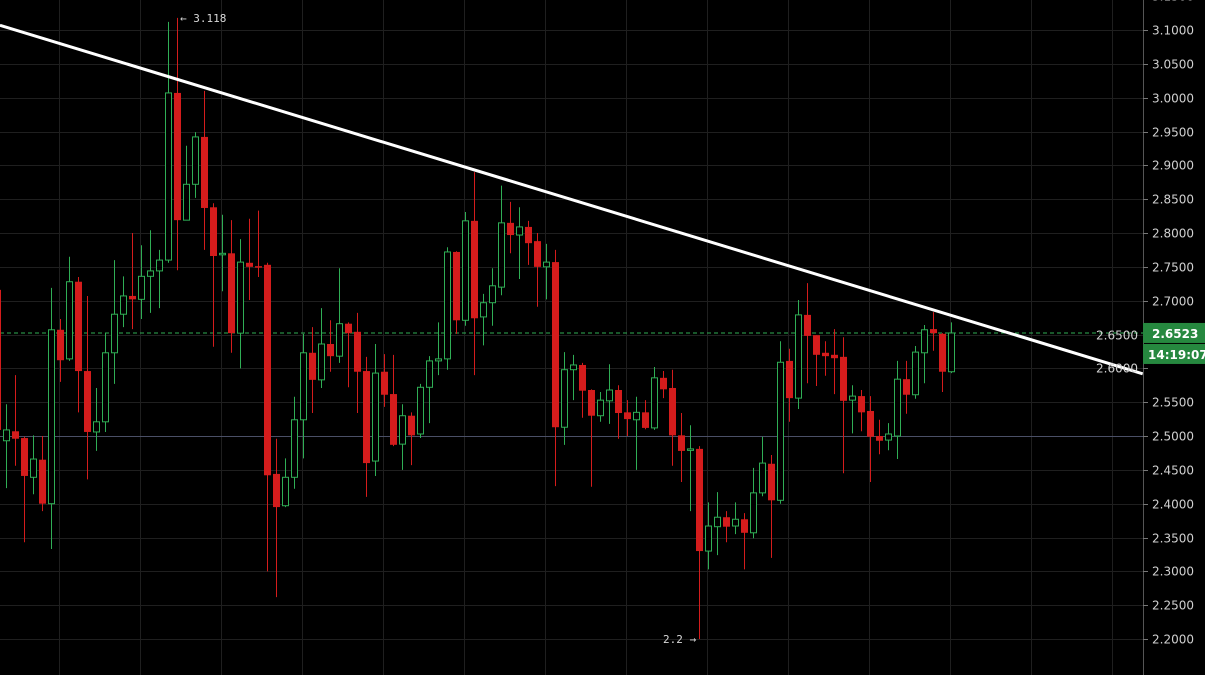 Image resolution: width=1205 pixels, height=675 pixels. Describe the element at coordinates (1173, 437) in the screenshot. I see `axis-tick-label: 2.5000` at that location.